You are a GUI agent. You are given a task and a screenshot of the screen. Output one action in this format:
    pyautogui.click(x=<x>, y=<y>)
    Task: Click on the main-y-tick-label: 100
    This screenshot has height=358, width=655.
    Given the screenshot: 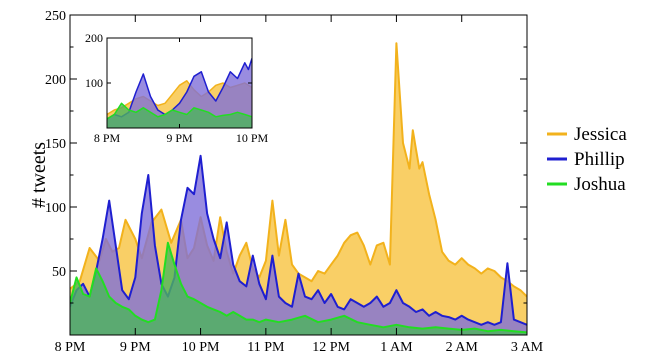 What is the action you would take?
    pyautogui.click(x=55, y=208)
    